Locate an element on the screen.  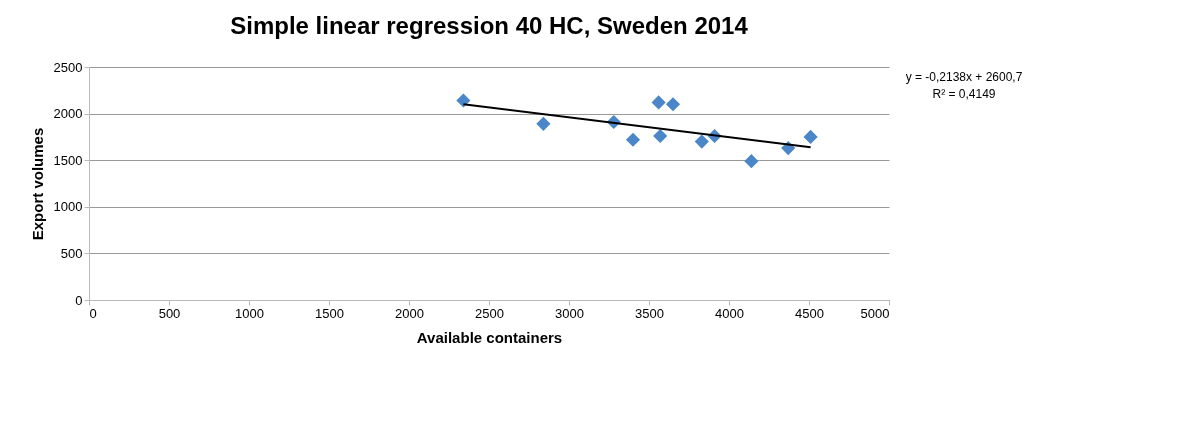
y-tick-label: 0 is located at coordinates (79, 300).